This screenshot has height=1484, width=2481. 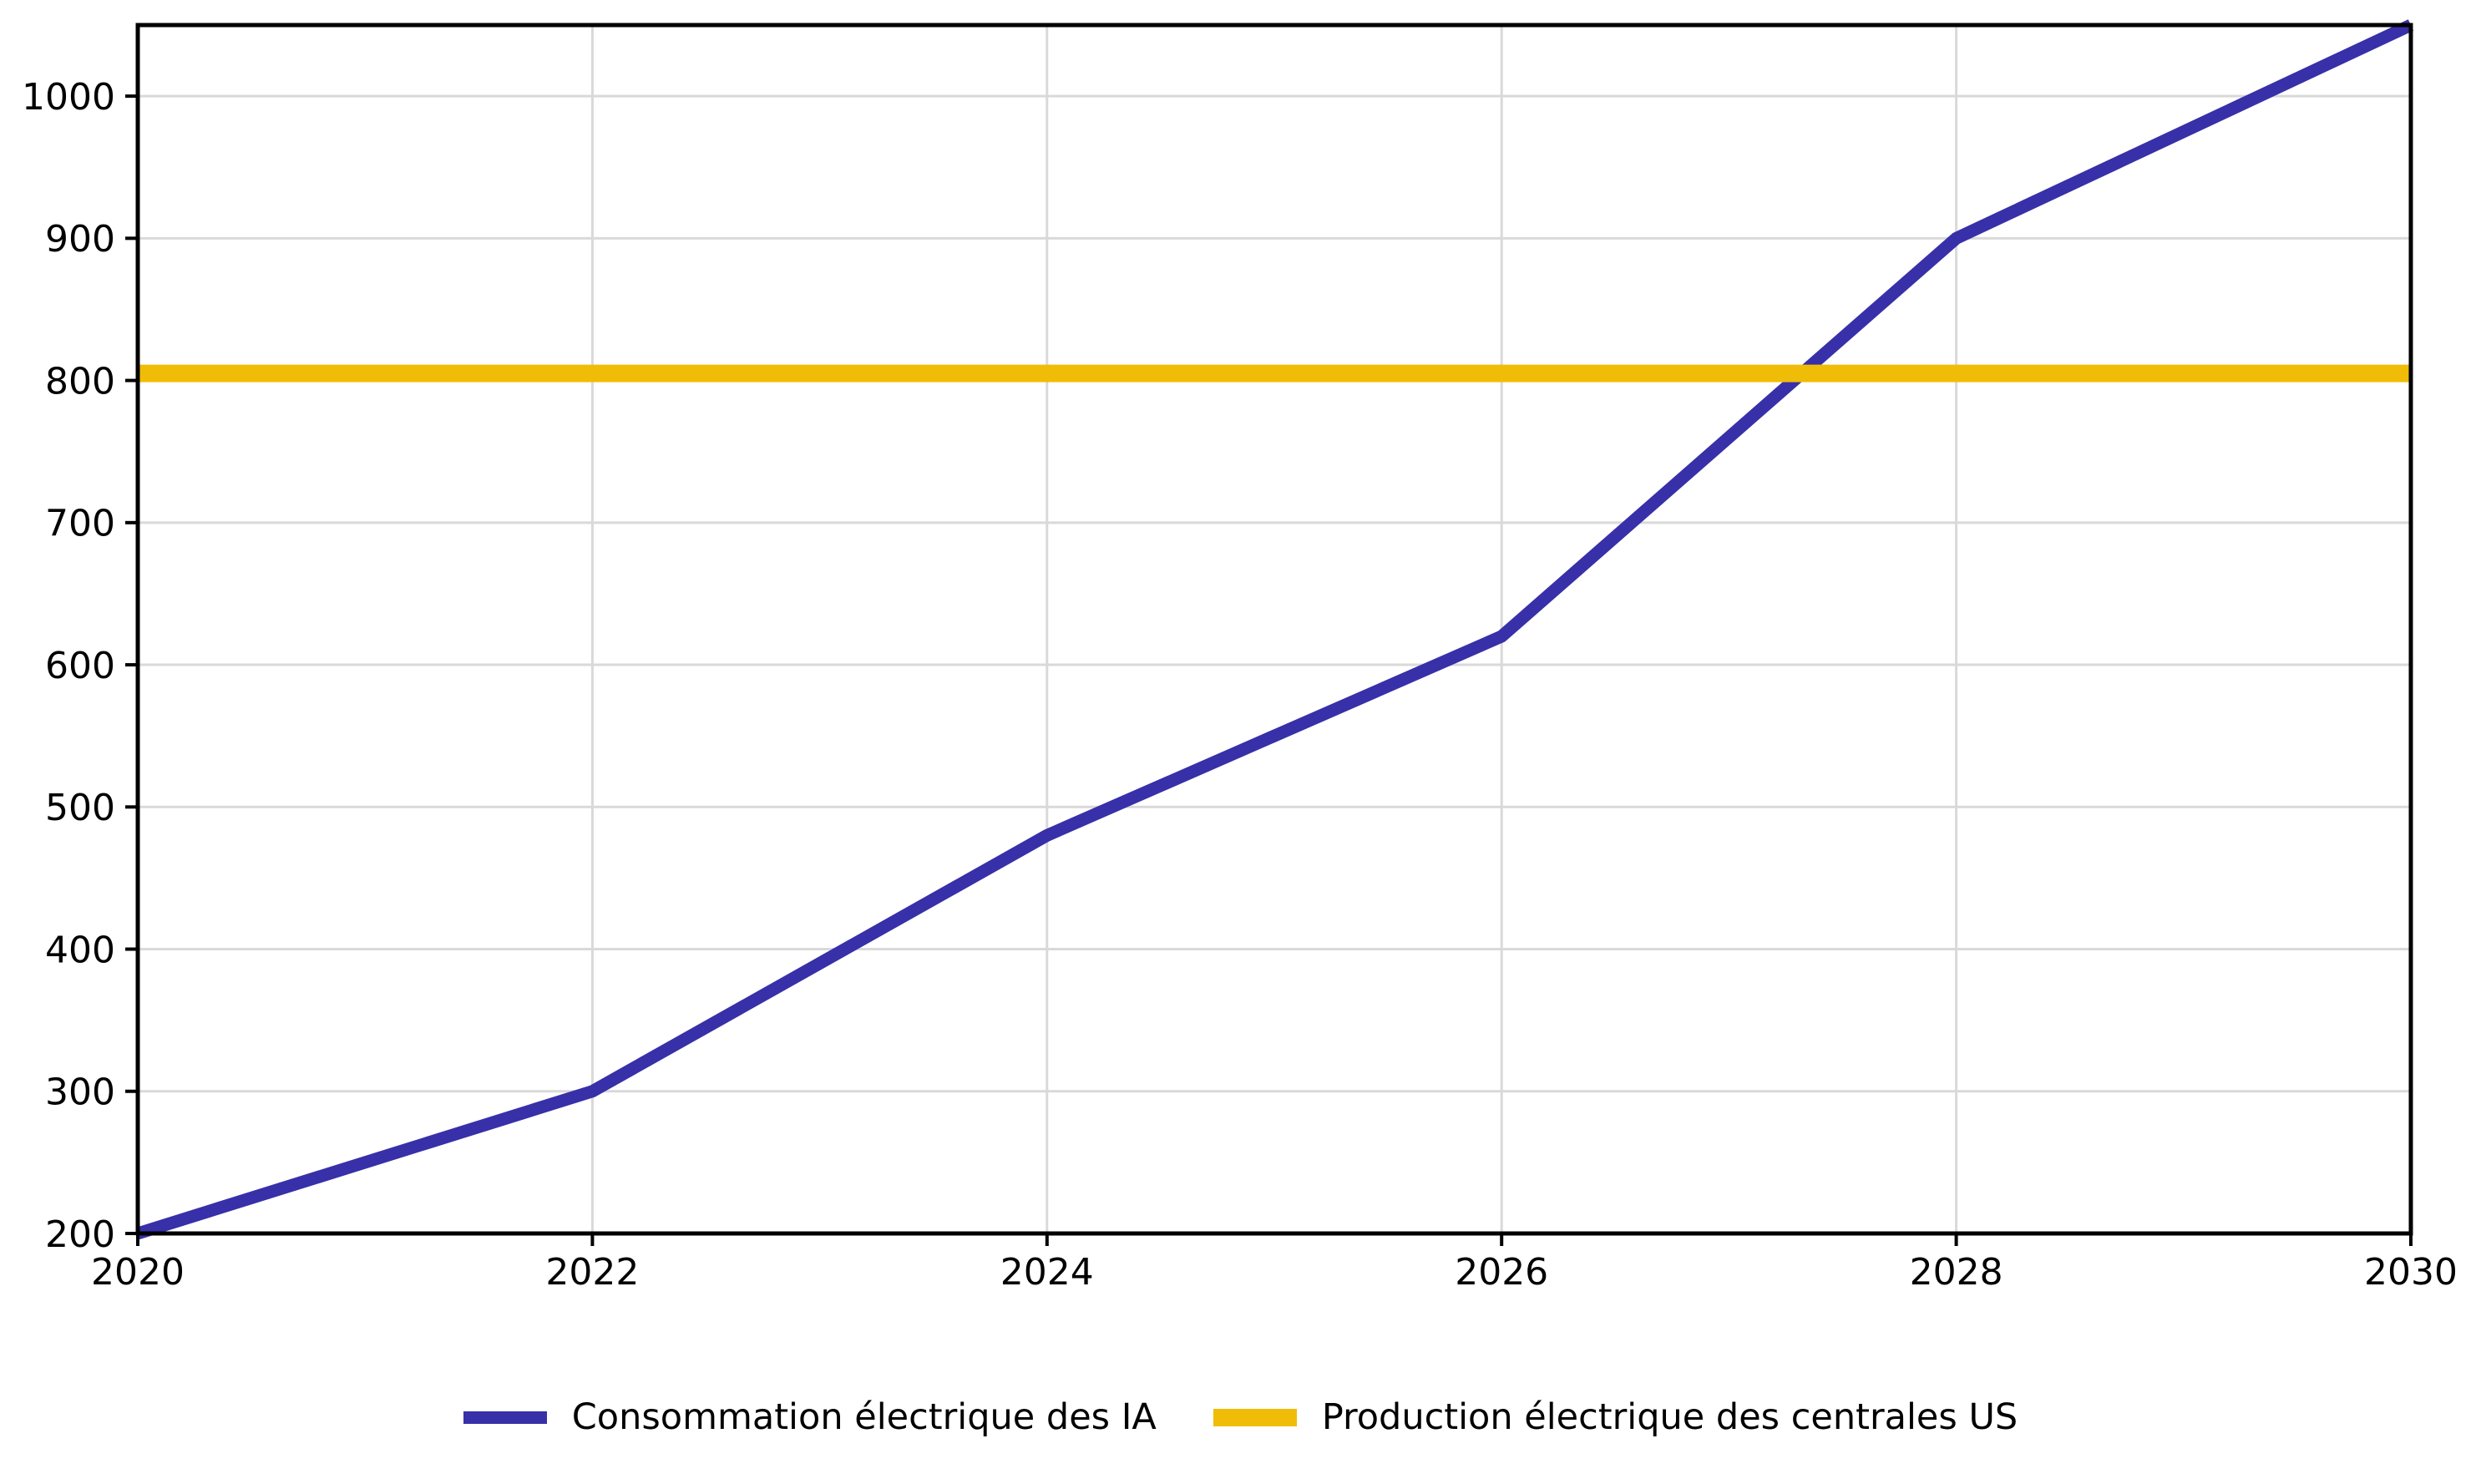 I want to click on x-tick-label: 2020, so click(x=138, y=1272).